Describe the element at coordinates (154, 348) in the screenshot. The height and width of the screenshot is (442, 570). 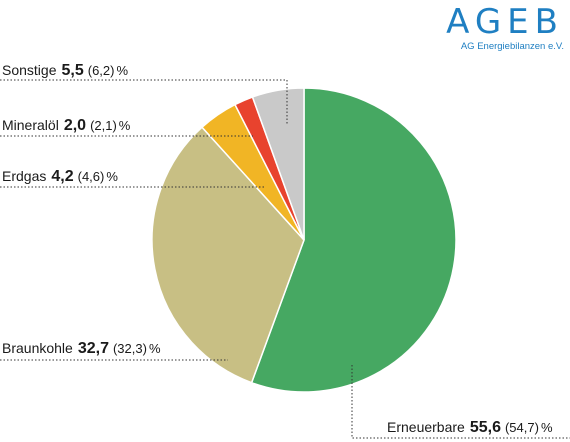
I see `label-braunkohle-unit: %` at that location.